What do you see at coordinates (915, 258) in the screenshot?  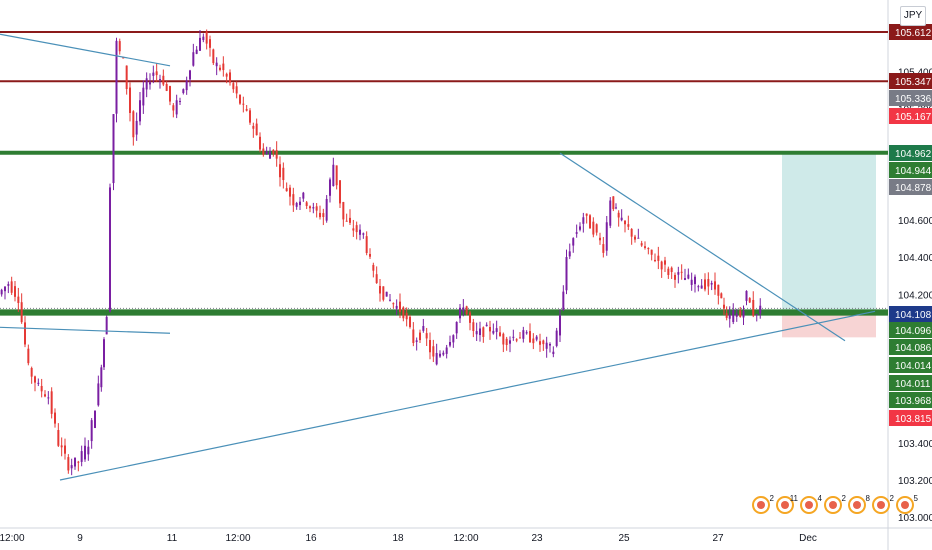 I see `y-tick-label: 104.400` at bounding box center [915, 258].